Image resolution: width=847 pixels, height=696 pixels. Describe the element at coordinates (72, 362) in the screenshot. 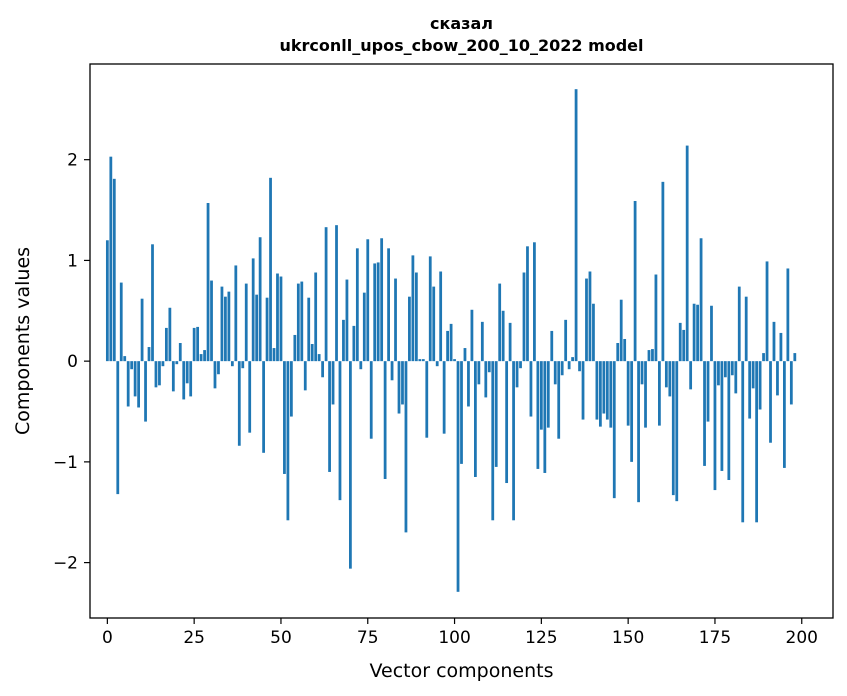

I see `y-tick-label: 0` at that location.